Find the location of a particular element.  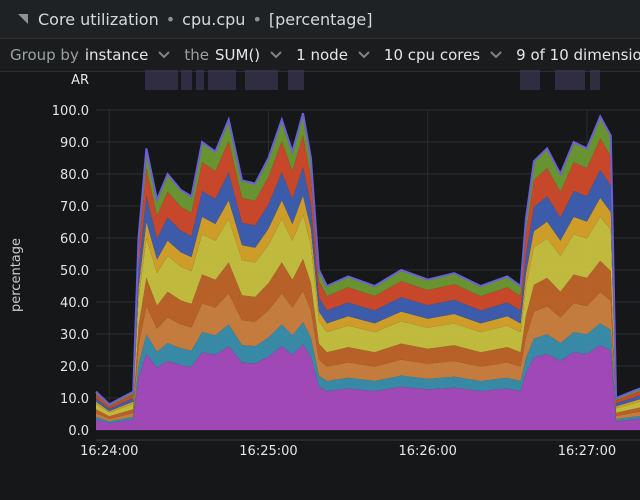

dimensions-dropdown: 9 of 10 dimensions is located at coordinates (578, 55).